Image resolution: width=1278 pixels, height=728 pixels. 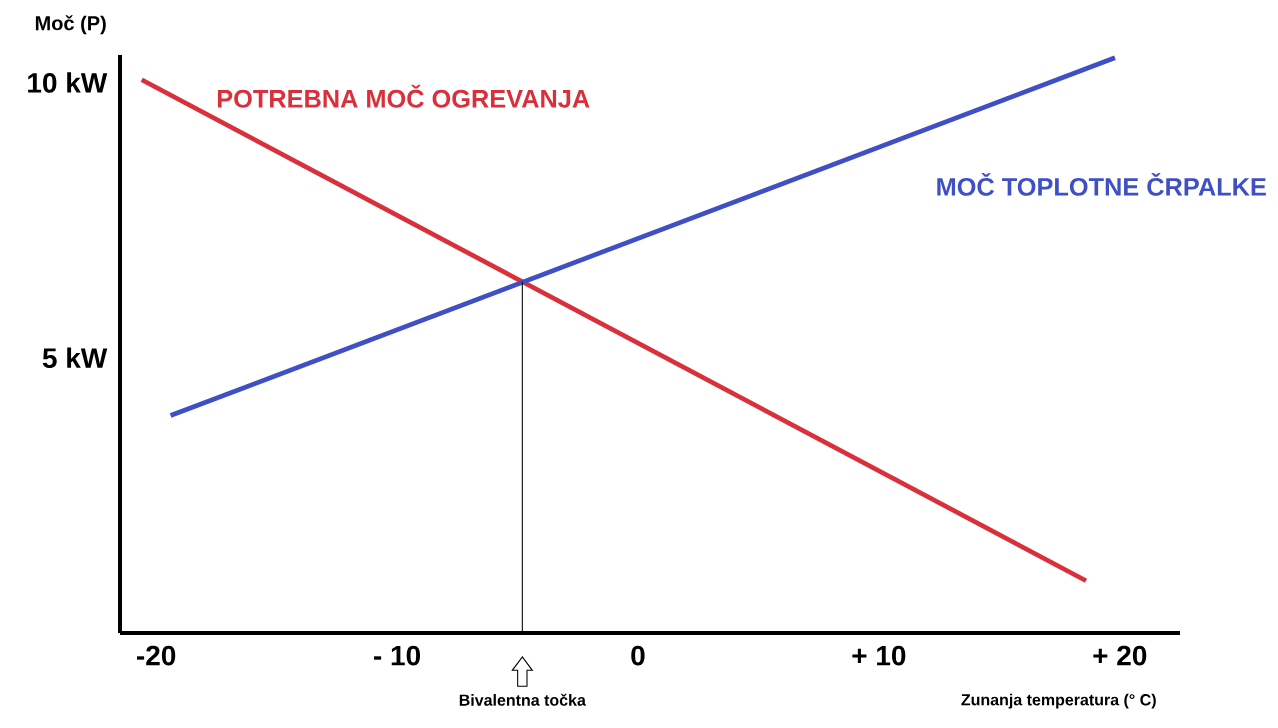 I want to click on x-axis-title: Zunanja temperatura (° C), so click(x=1058, y=701).